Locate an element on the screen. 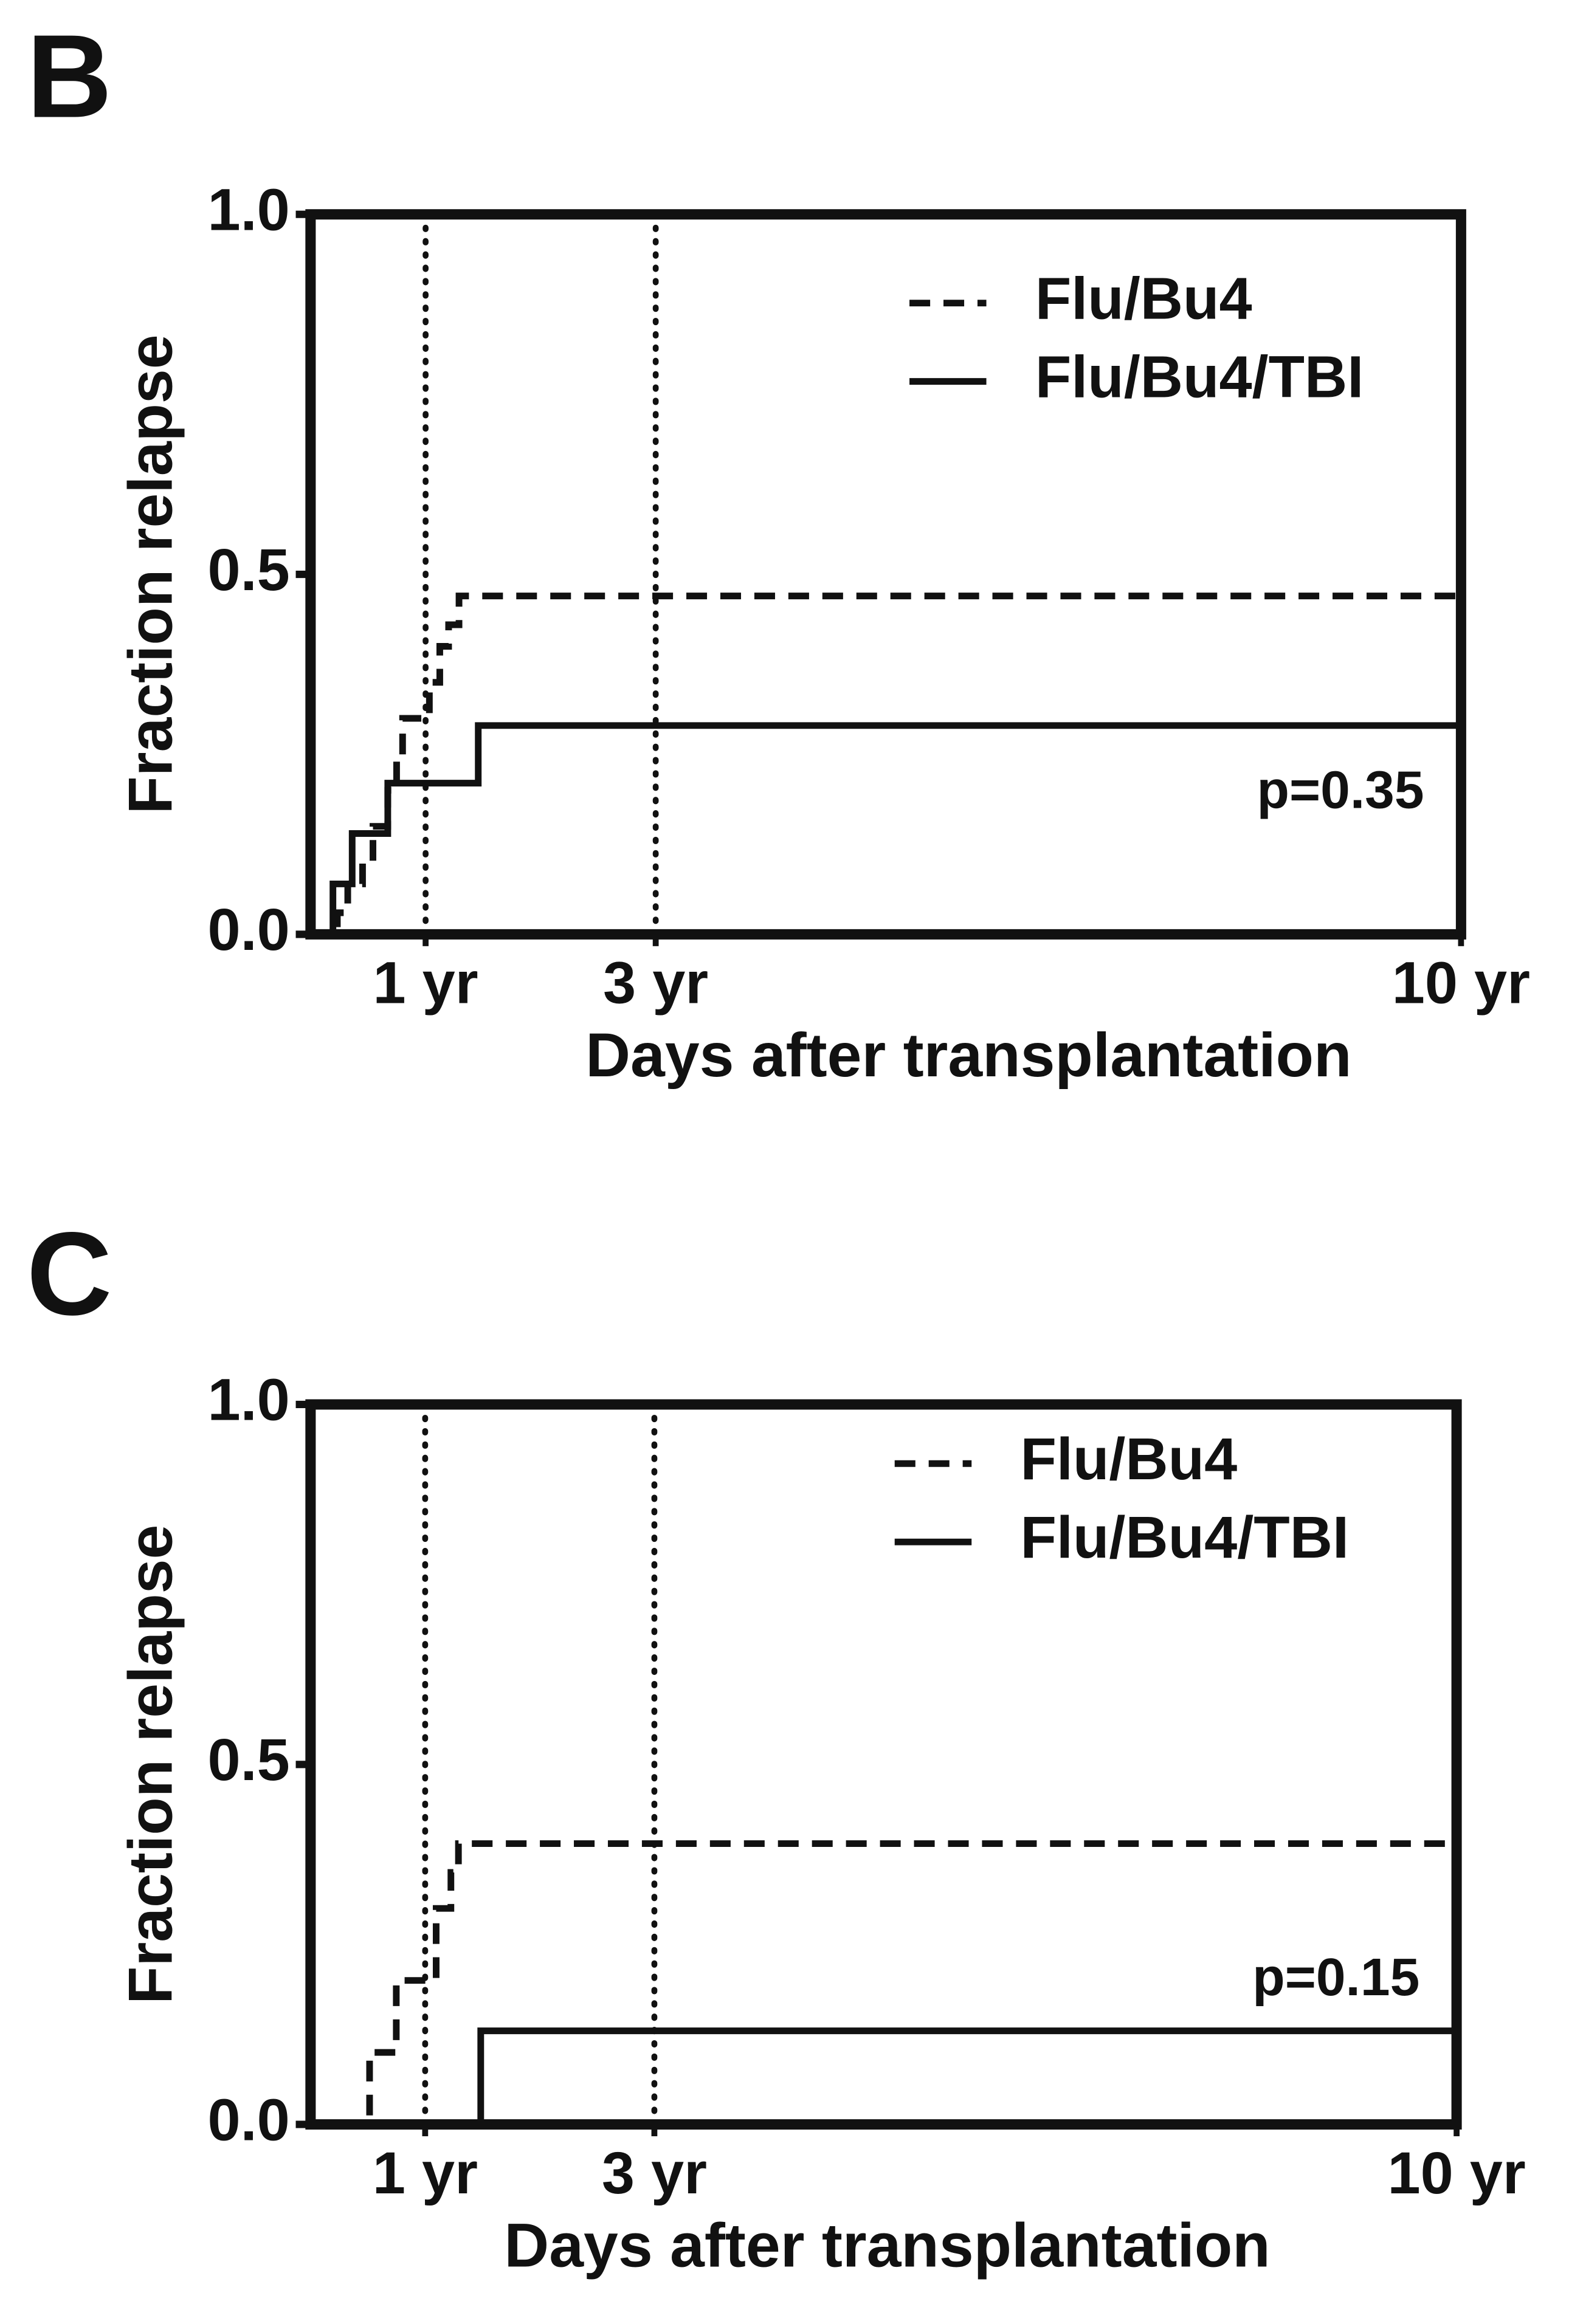 This screenshot has width=1569, height=2324. annotation: p=0.35 is located at coordinates (1340, 789).